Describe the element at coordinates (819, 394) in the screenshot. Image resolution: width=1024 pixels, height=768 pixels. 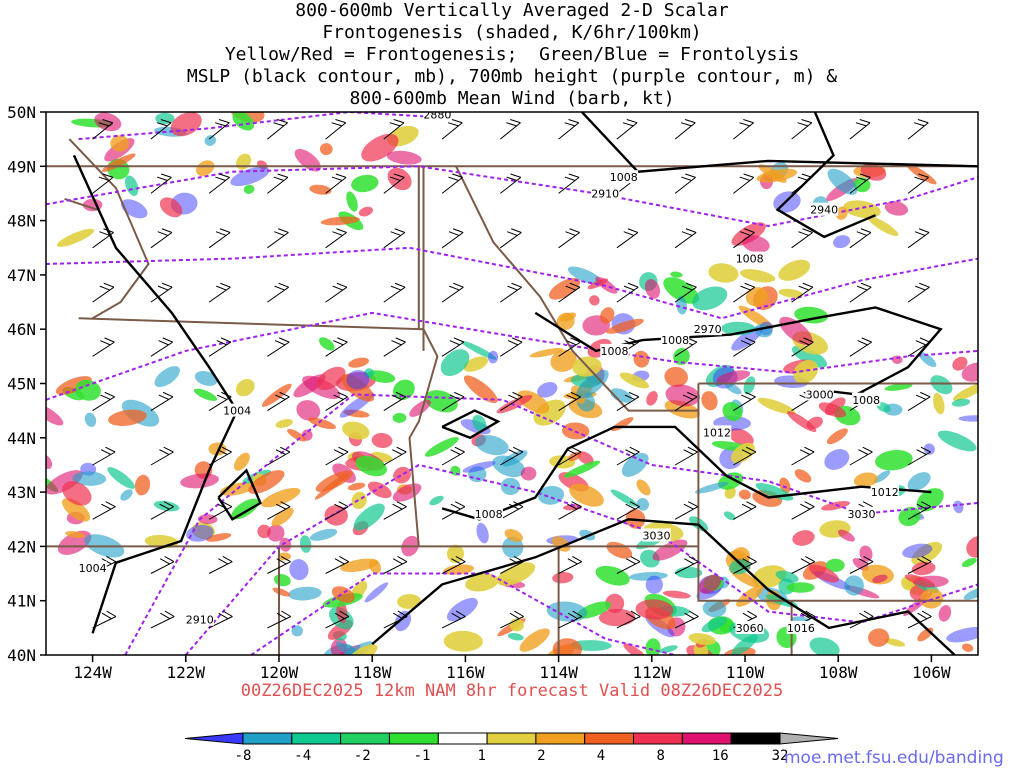
I see `height-label-bg` at that location.